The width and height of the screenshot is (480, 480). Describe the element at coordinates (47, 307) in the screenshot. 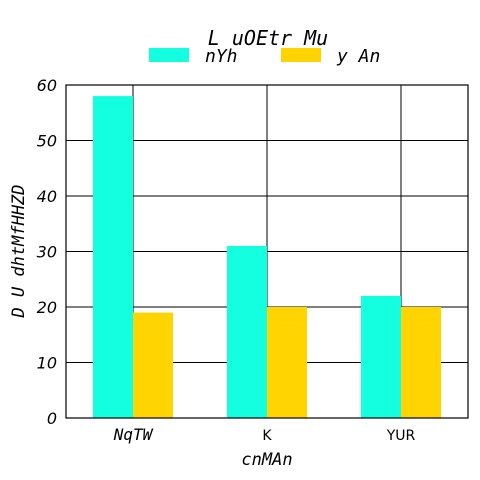

I see `y-tick-label: 20` at that location.